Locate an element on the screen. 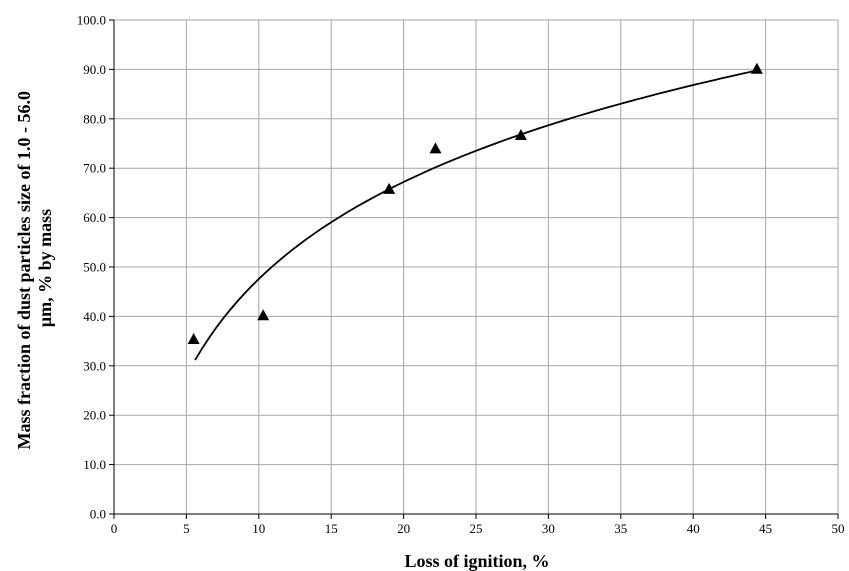  x-tick-label: 20 is located at coordinates (403, 528).